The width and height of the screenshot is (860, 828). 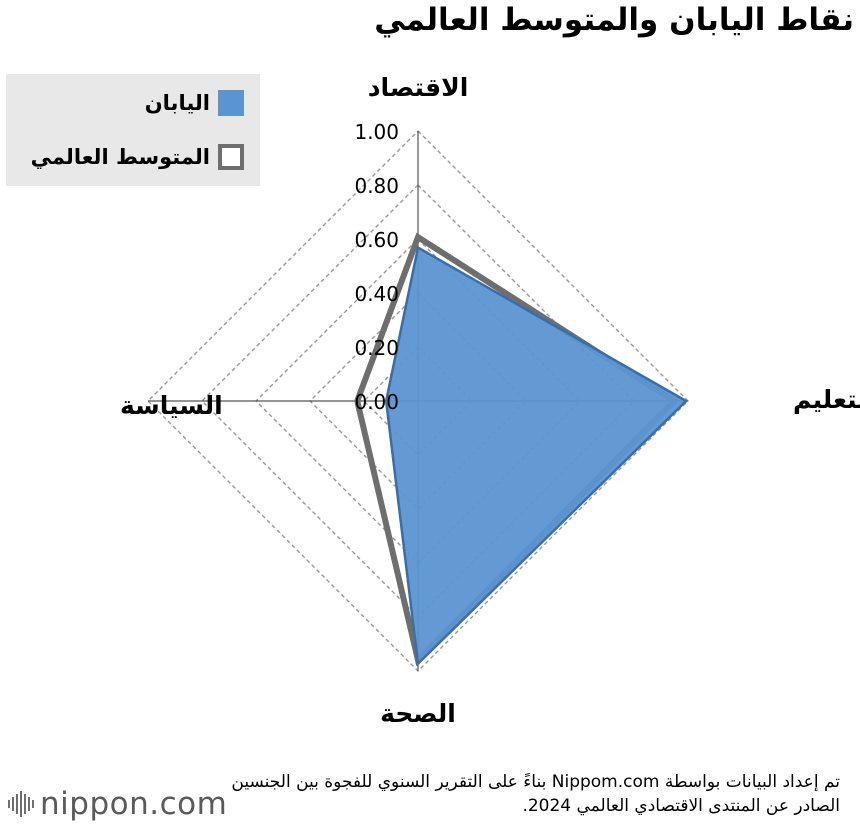 I want to click on legend-label-world-average: المتوسط العالمي, so click(x=120, y=157).